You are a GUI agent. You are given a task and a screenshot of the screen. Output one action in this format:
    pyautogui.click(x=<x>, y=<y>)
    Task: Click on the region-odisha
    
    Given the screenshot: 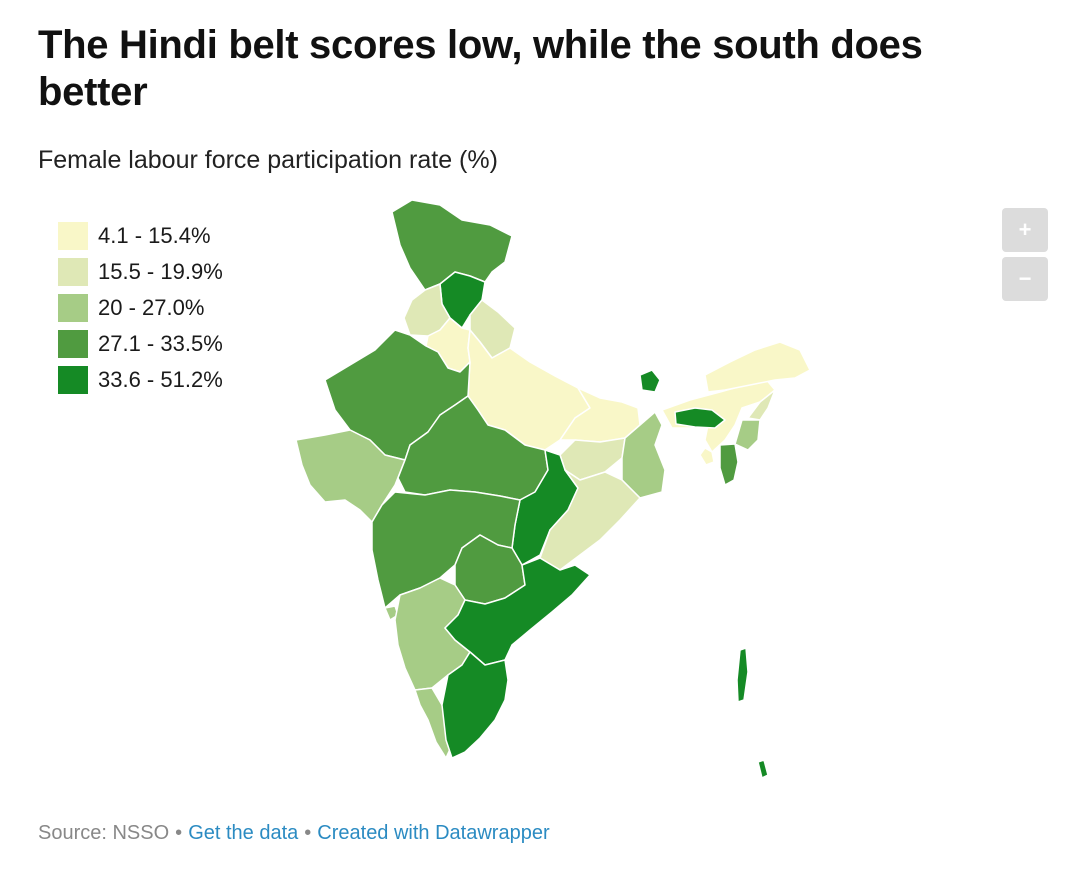 What is the action you would take?
    pyautogui.click(x=590, y=520)
    